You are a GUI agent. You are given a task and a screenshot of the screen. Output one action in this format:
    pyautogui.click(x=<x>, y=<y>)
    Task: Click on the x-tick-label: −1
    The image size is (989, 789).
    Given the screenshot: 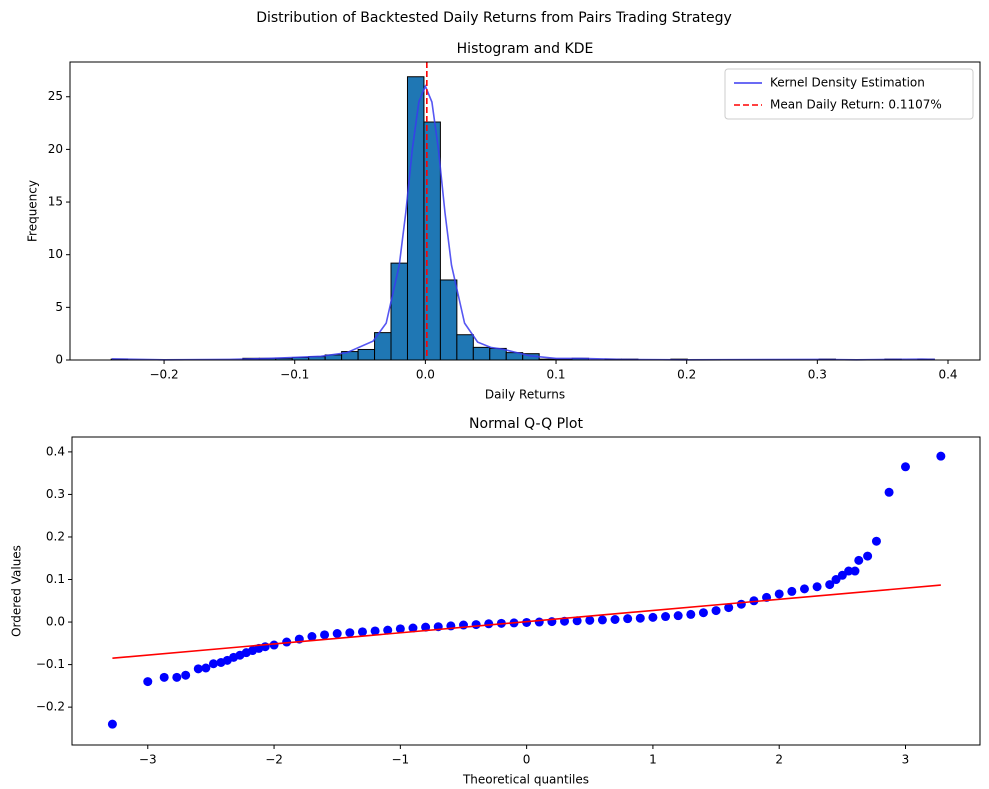 What is the action you would take?
    pyautogui.click(x=400, y=760)
    